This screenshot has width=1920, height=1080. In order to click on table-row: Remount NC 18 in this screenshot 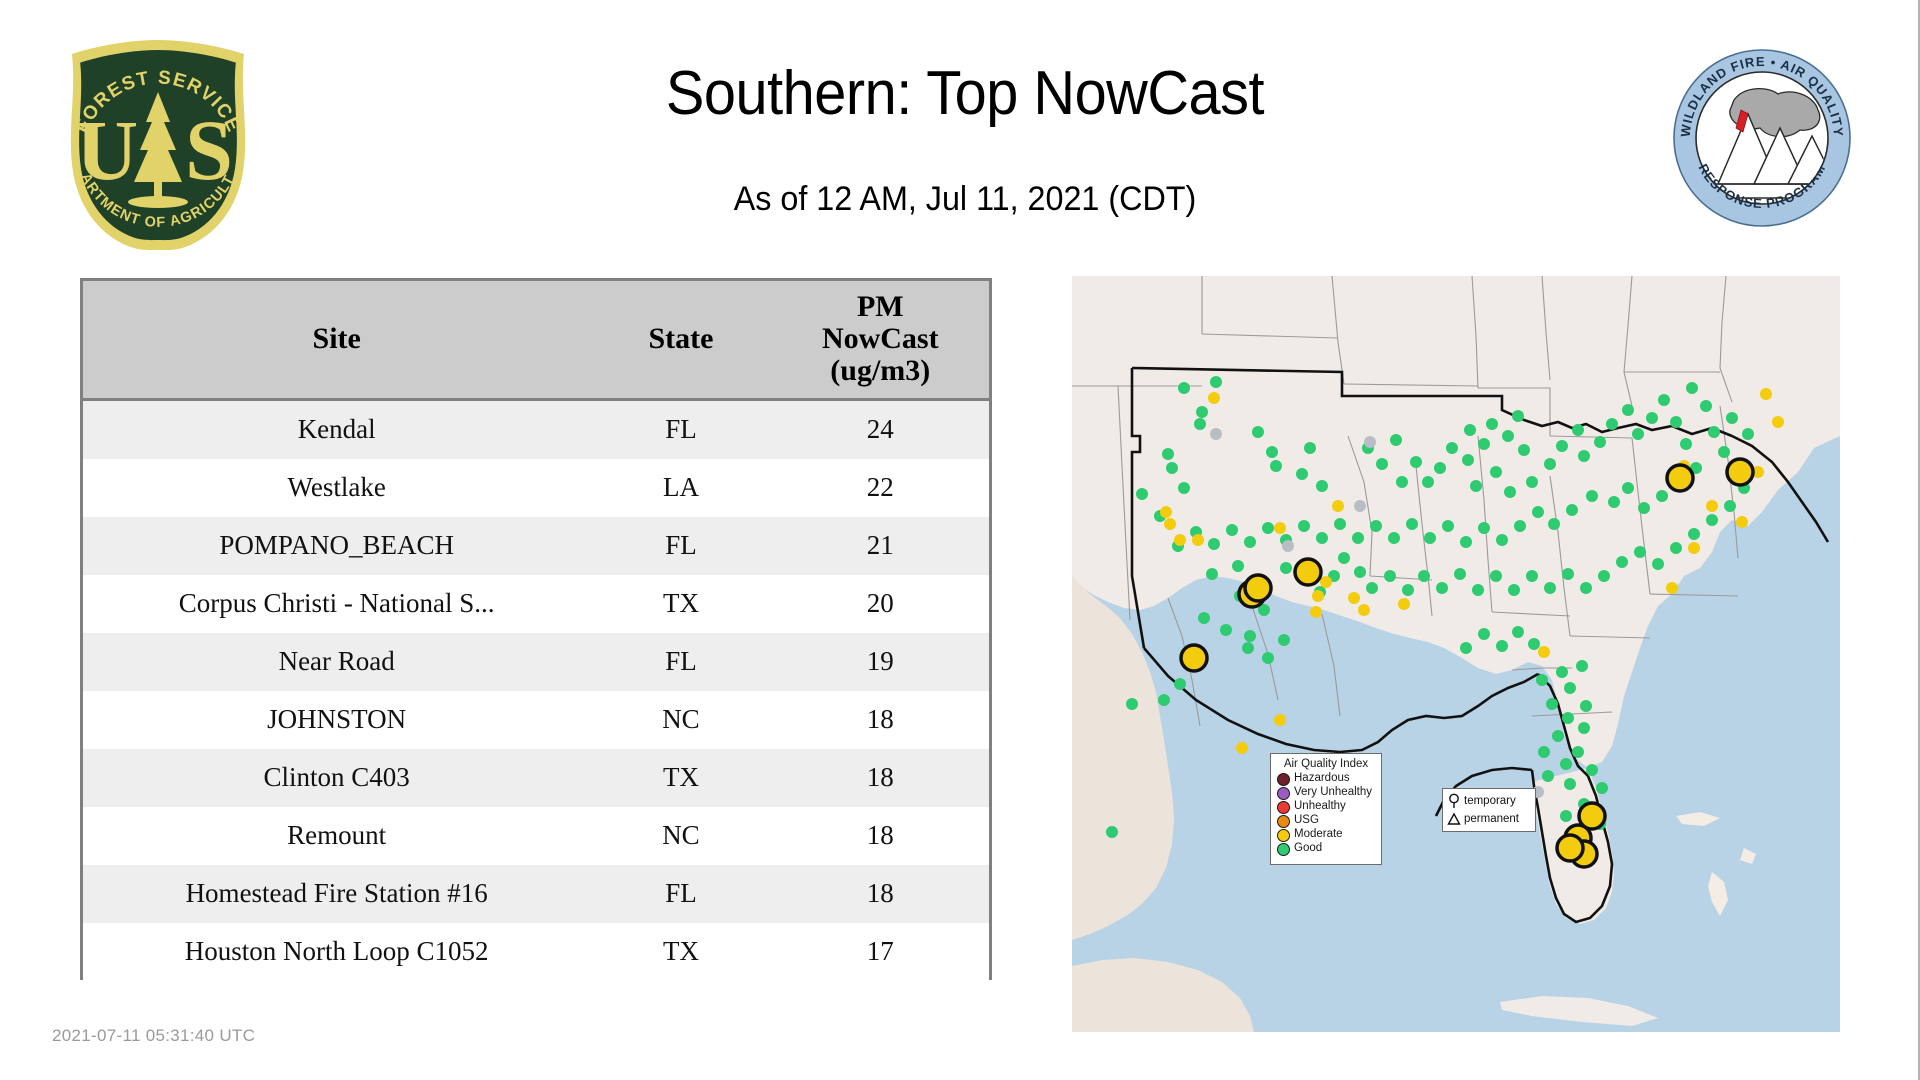, I will do `click(536, 835)`.